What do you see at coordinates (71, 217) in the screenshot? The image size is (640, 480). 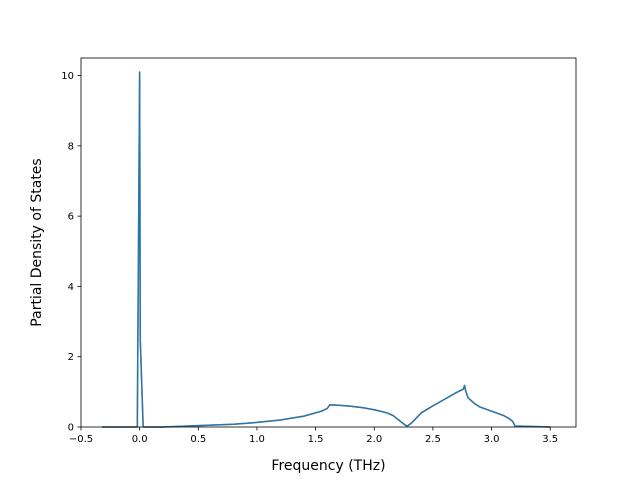 I see `y-tick-label: 6` at bounding box center [71, 217].